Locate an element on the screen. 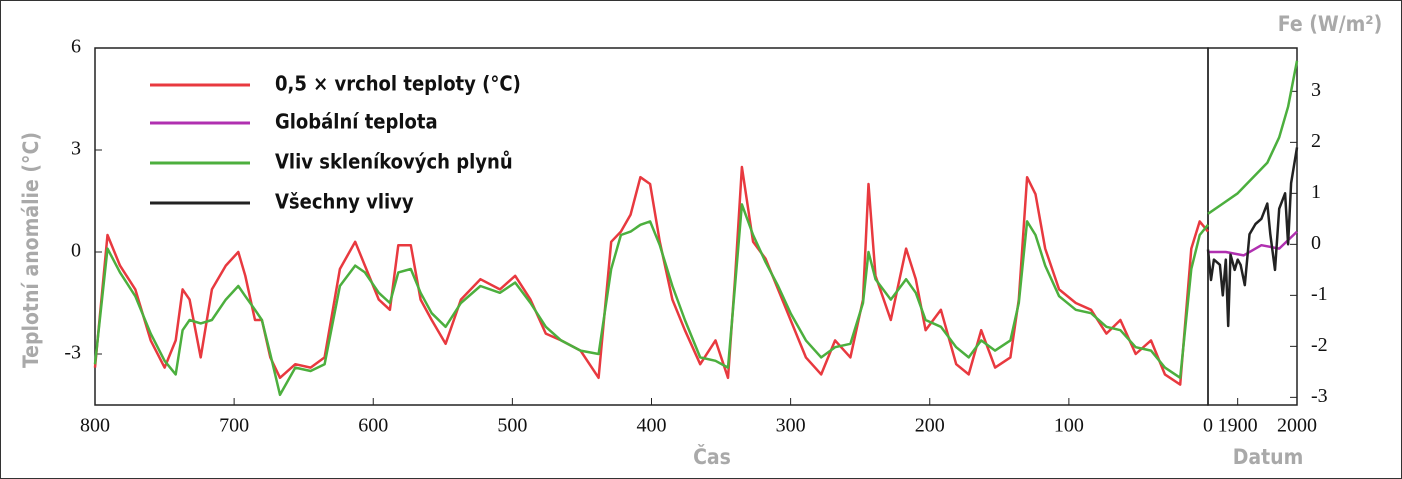 This screenshot has width=1402, height=479. y2-tick-label: 0 is located at coordinates (1316, 243).